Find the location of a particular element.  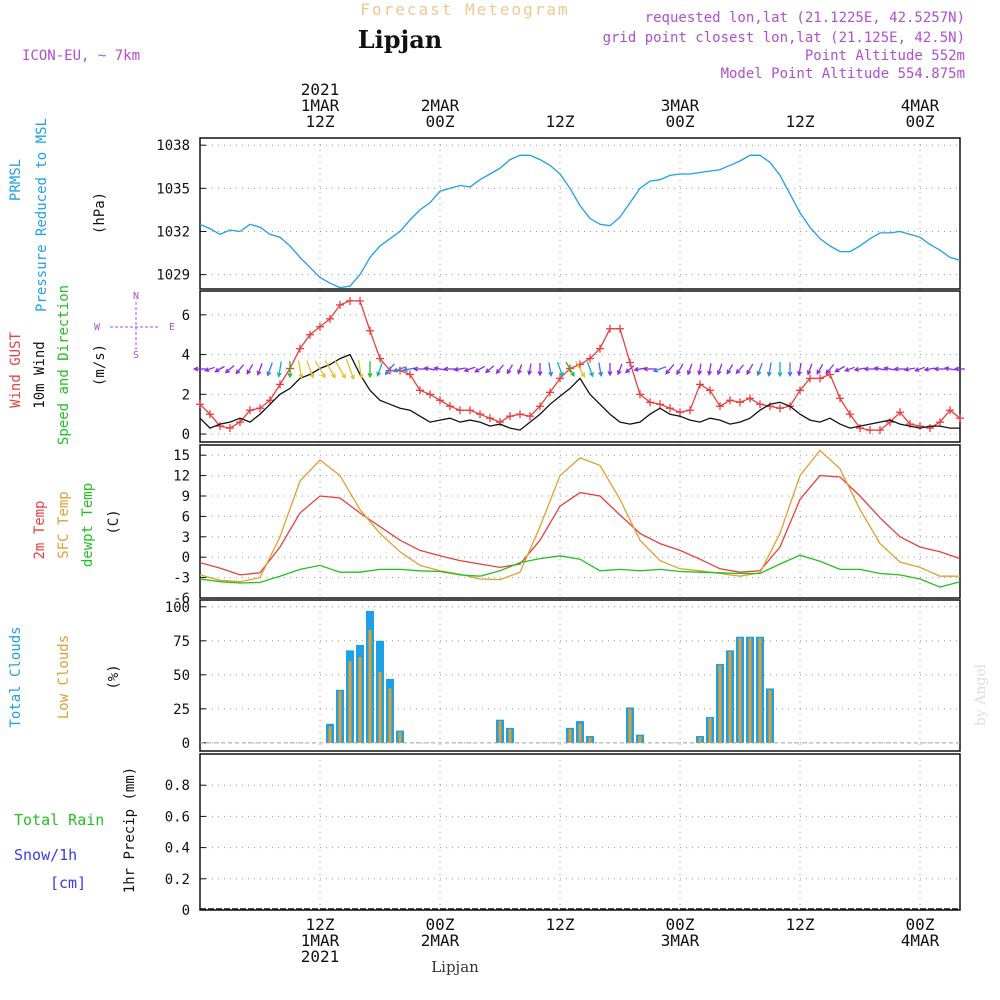

wind-unit: (m/s) is located at coordinates (100, 365).